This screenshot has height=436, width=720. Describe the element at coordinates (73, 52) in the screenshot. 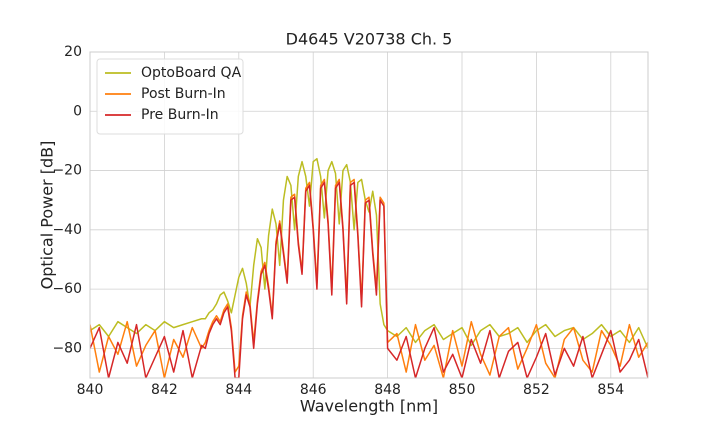

I see `y-tick-label: 20` at that location.